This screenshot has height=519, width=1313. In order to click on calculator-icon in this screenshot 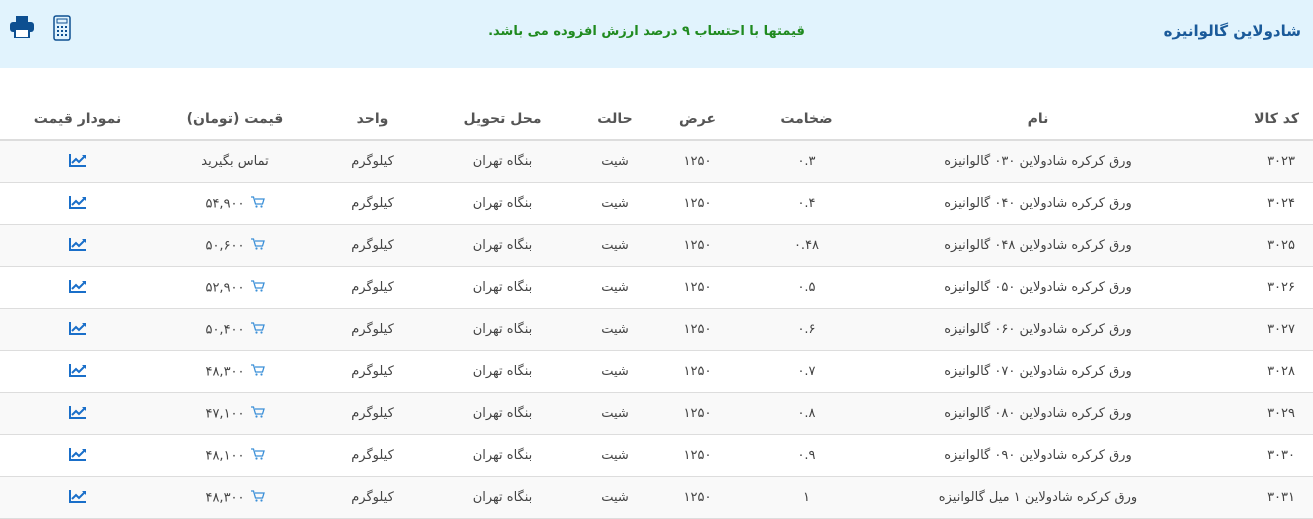, I will do `click(62, 30)`.